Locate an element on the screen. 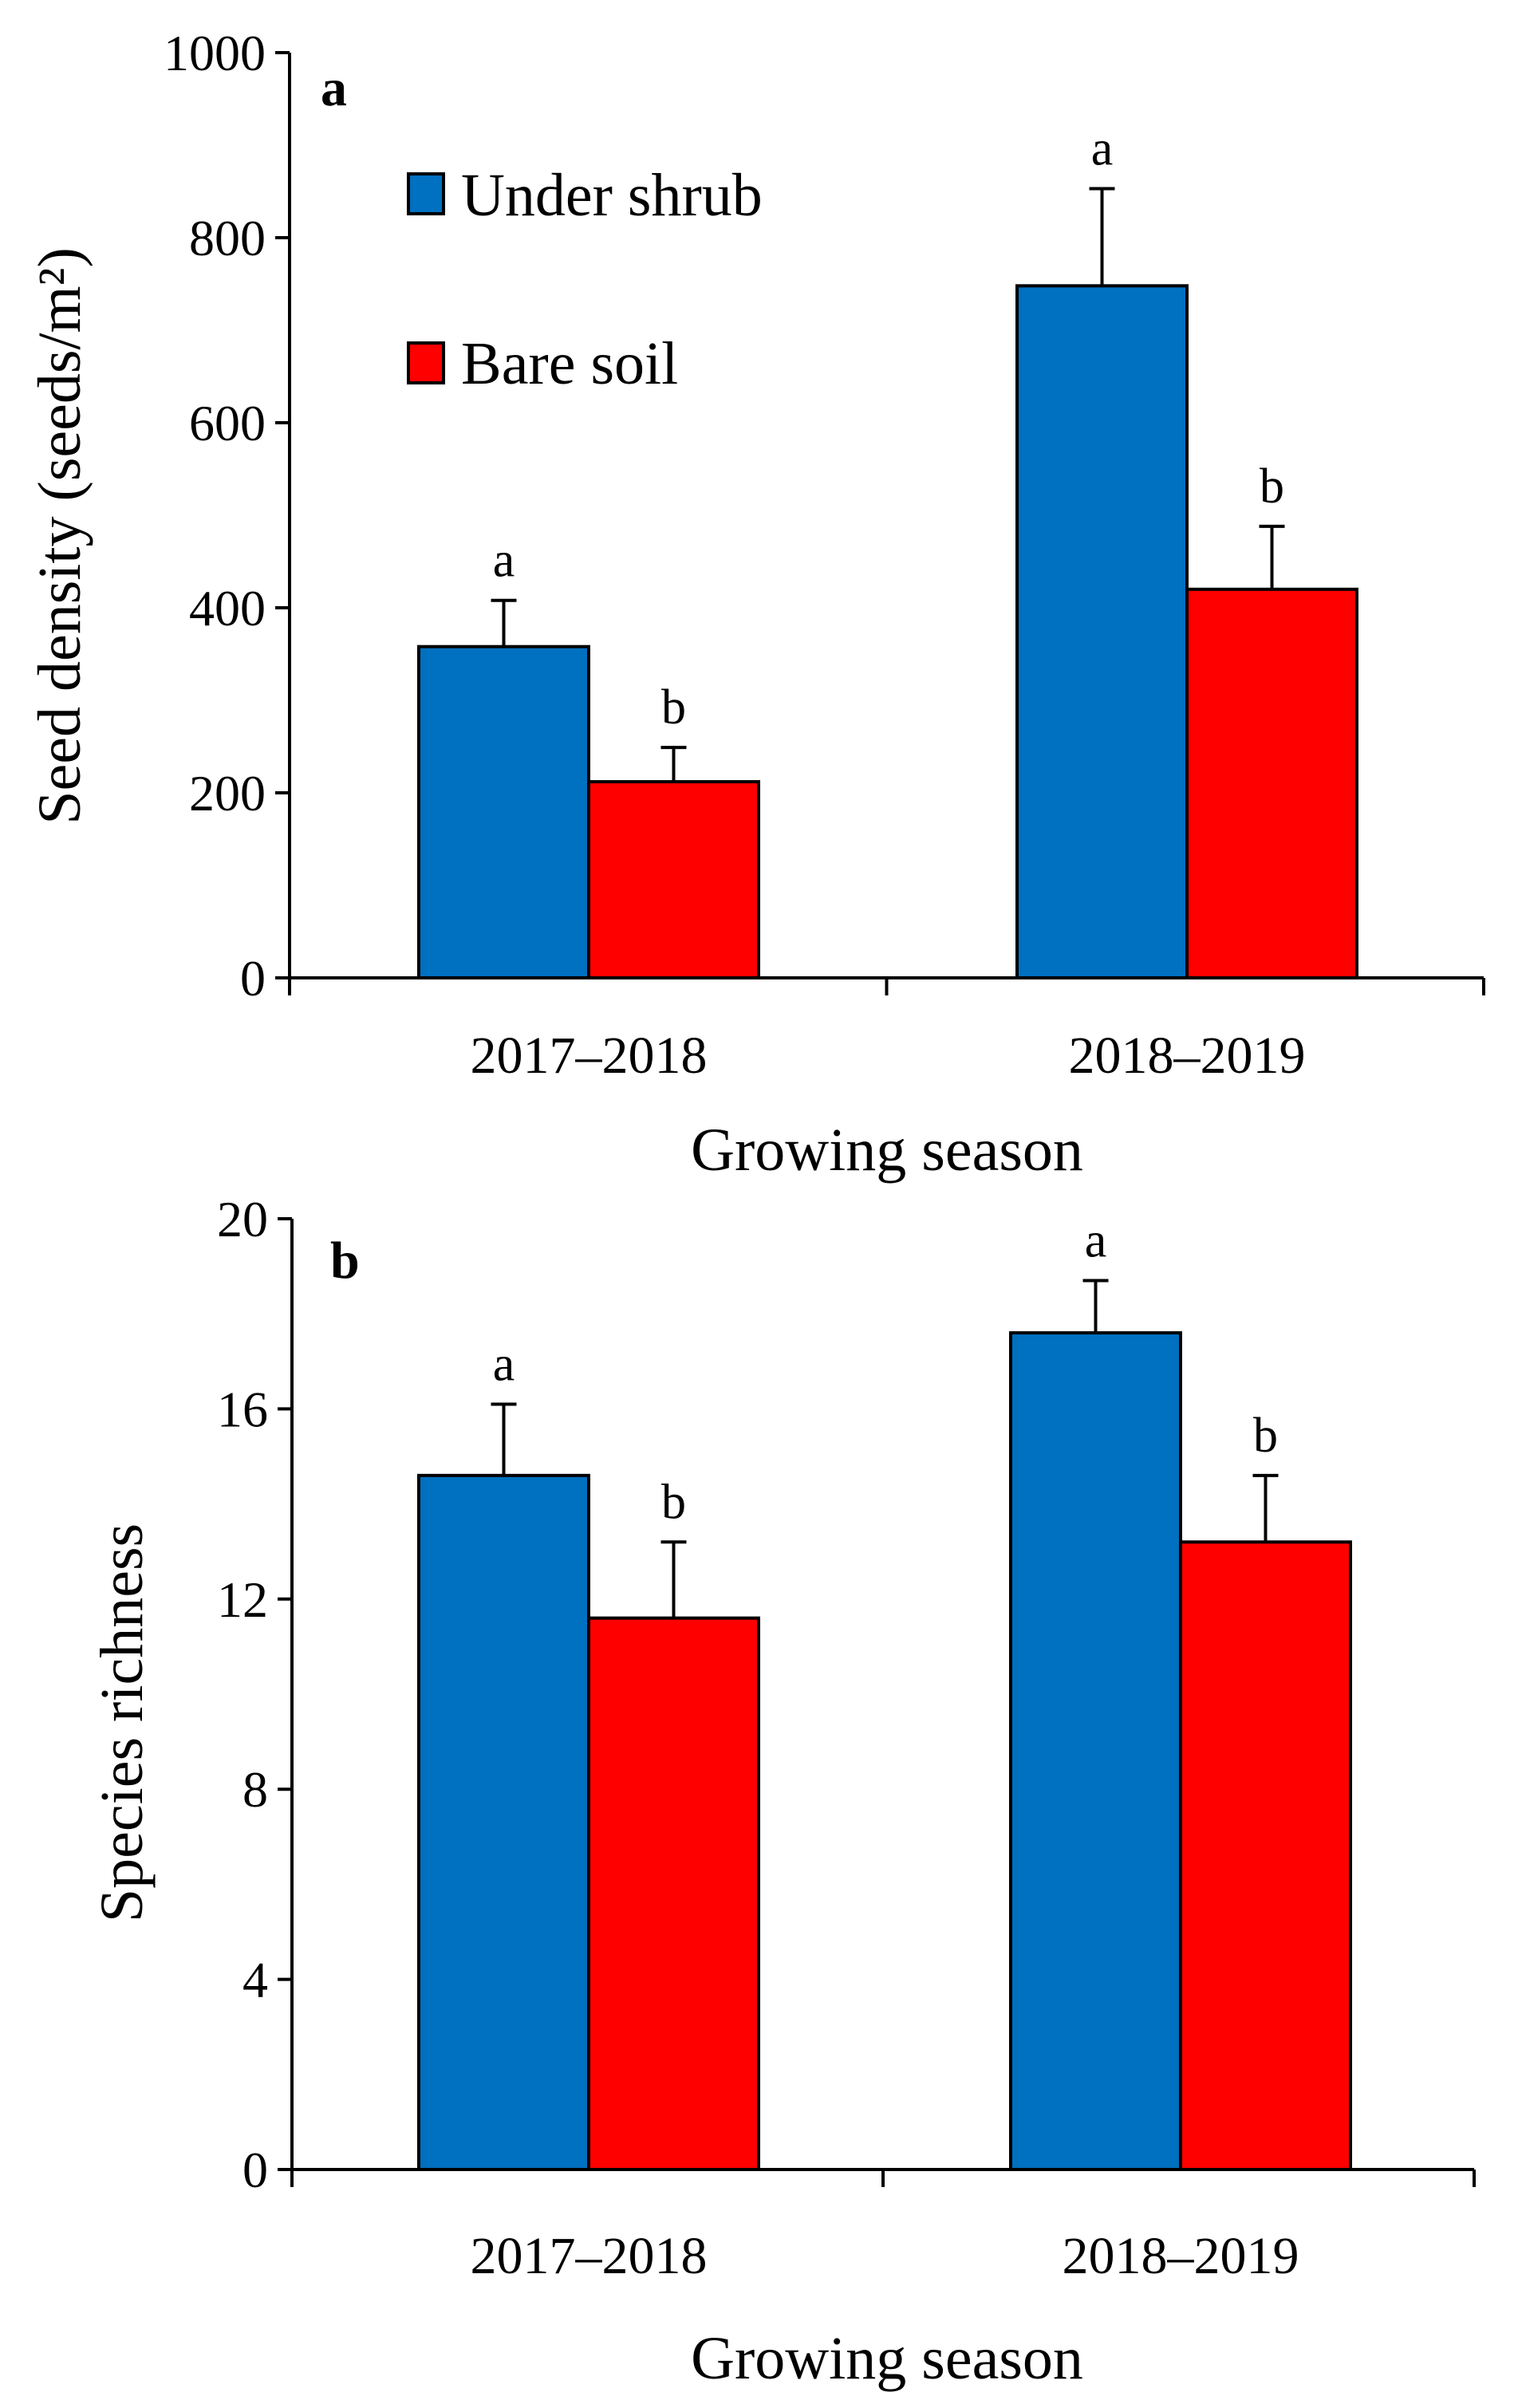  panel-b-x-tick-labels: 2017–2018 2018–2019 is located at coordinates (885, 2256).